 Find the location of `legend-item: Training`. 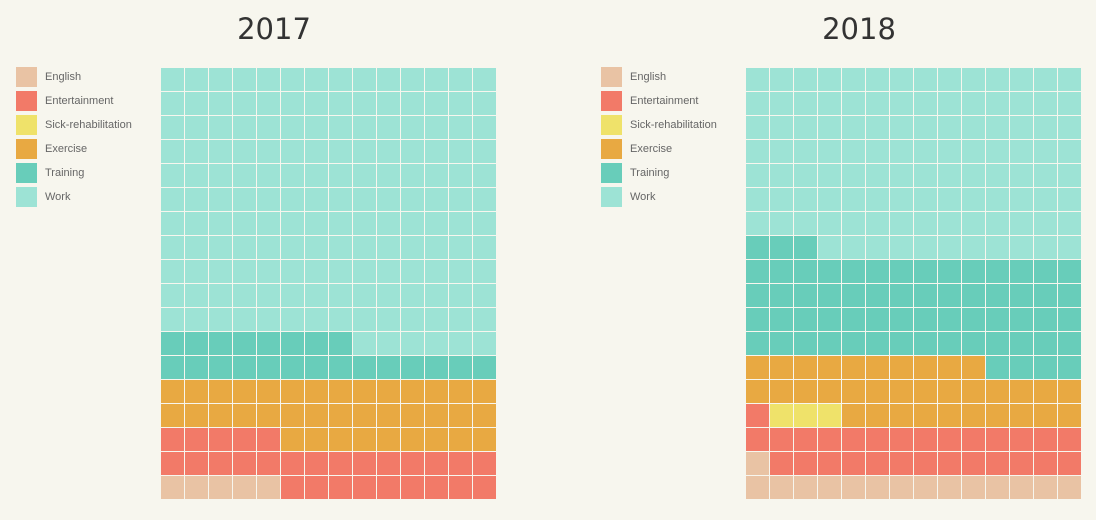

legend-item: Training is located at coordinates (74, 173).